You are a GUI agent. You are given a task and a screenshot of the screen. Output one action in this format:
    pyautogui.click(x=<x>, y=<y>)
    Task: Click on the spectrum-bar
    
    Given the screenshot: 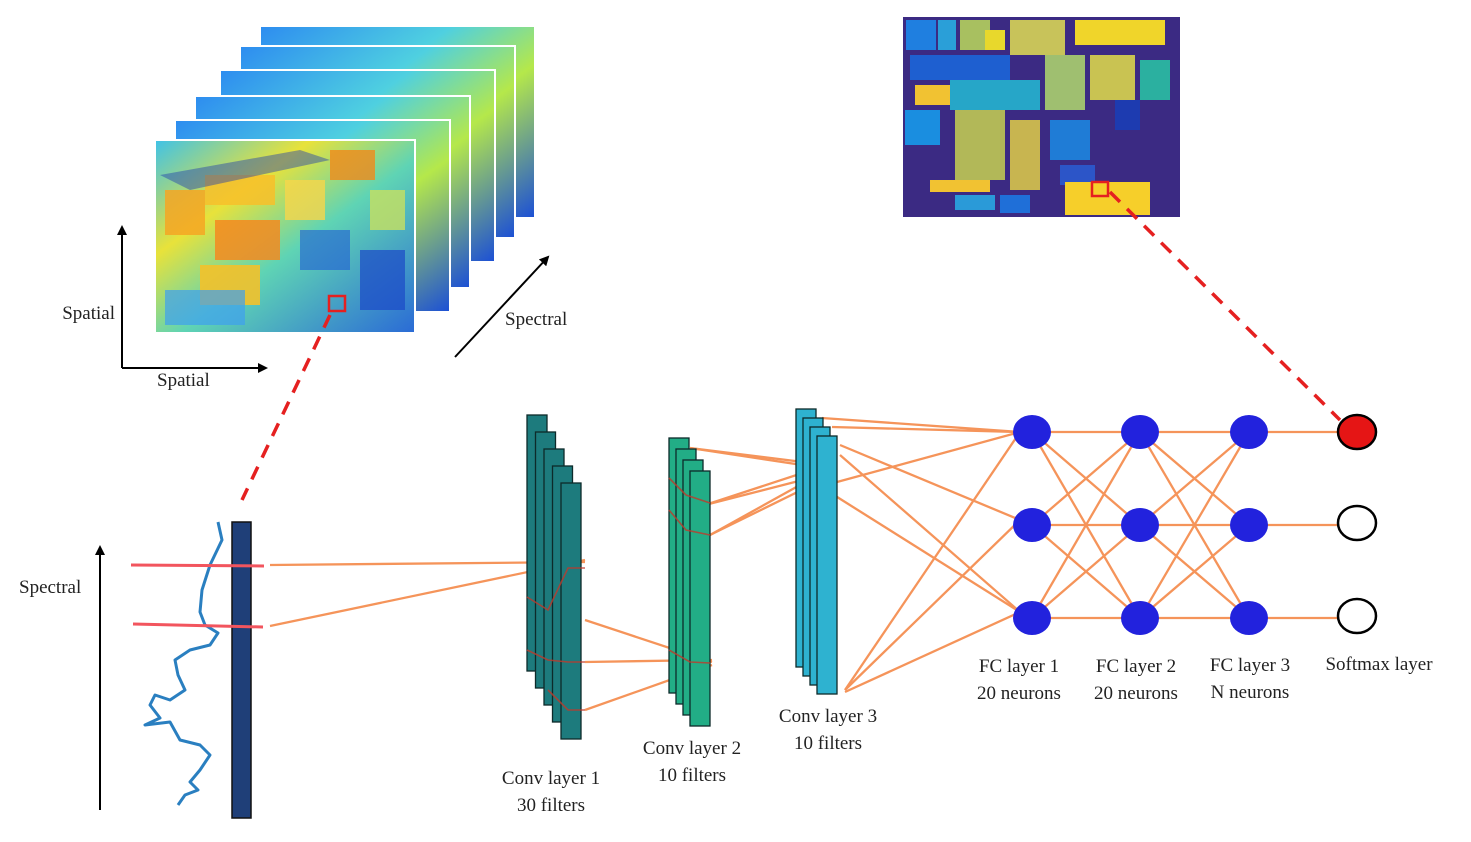 What is the action you would take?
    pyautogui.click(x=241, y=670)
    